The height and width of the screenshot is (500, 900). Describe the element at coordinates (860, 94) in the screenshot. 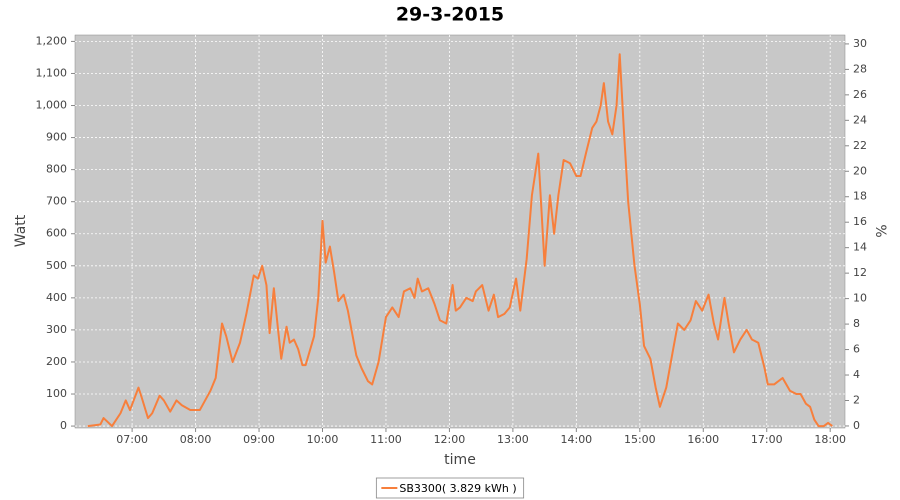

I see `y2-tick-label: 26` at that location.